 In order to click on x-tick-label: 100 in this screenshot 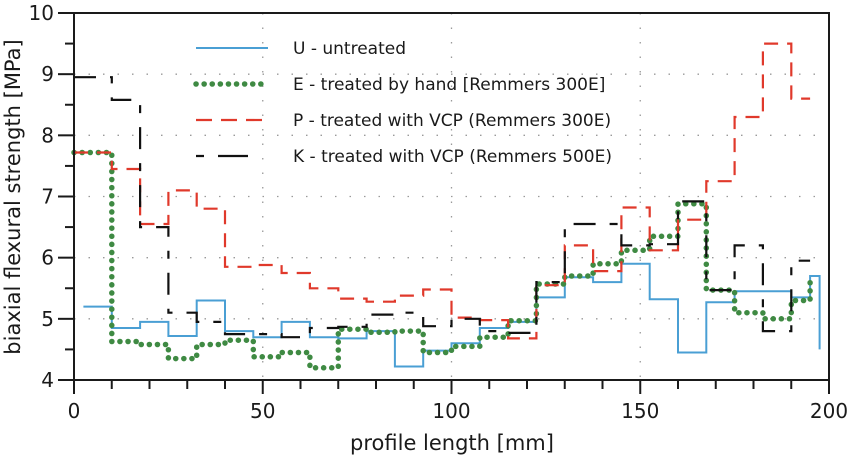, I will do `click(451, 411)`.